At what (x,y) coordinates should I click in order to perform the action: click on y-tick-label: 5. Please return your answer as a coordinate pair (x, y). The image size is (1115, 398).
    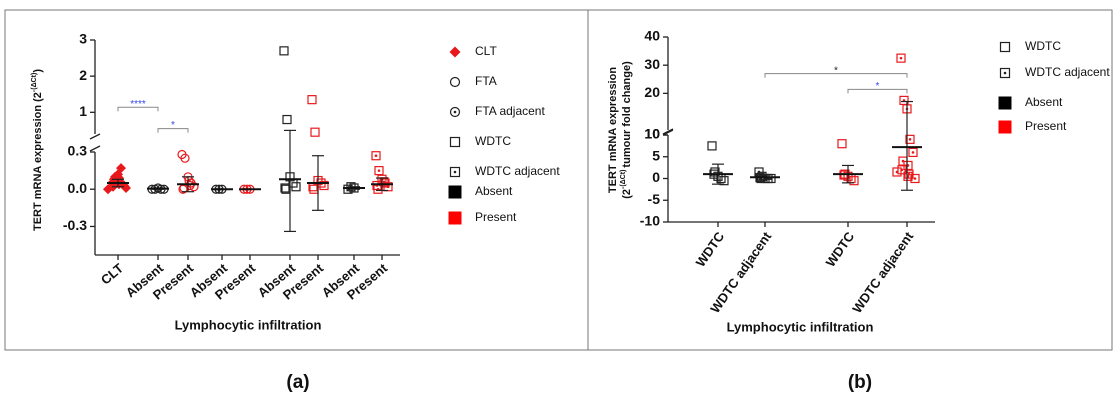
    Looking at the image, I should click on (656, 155).